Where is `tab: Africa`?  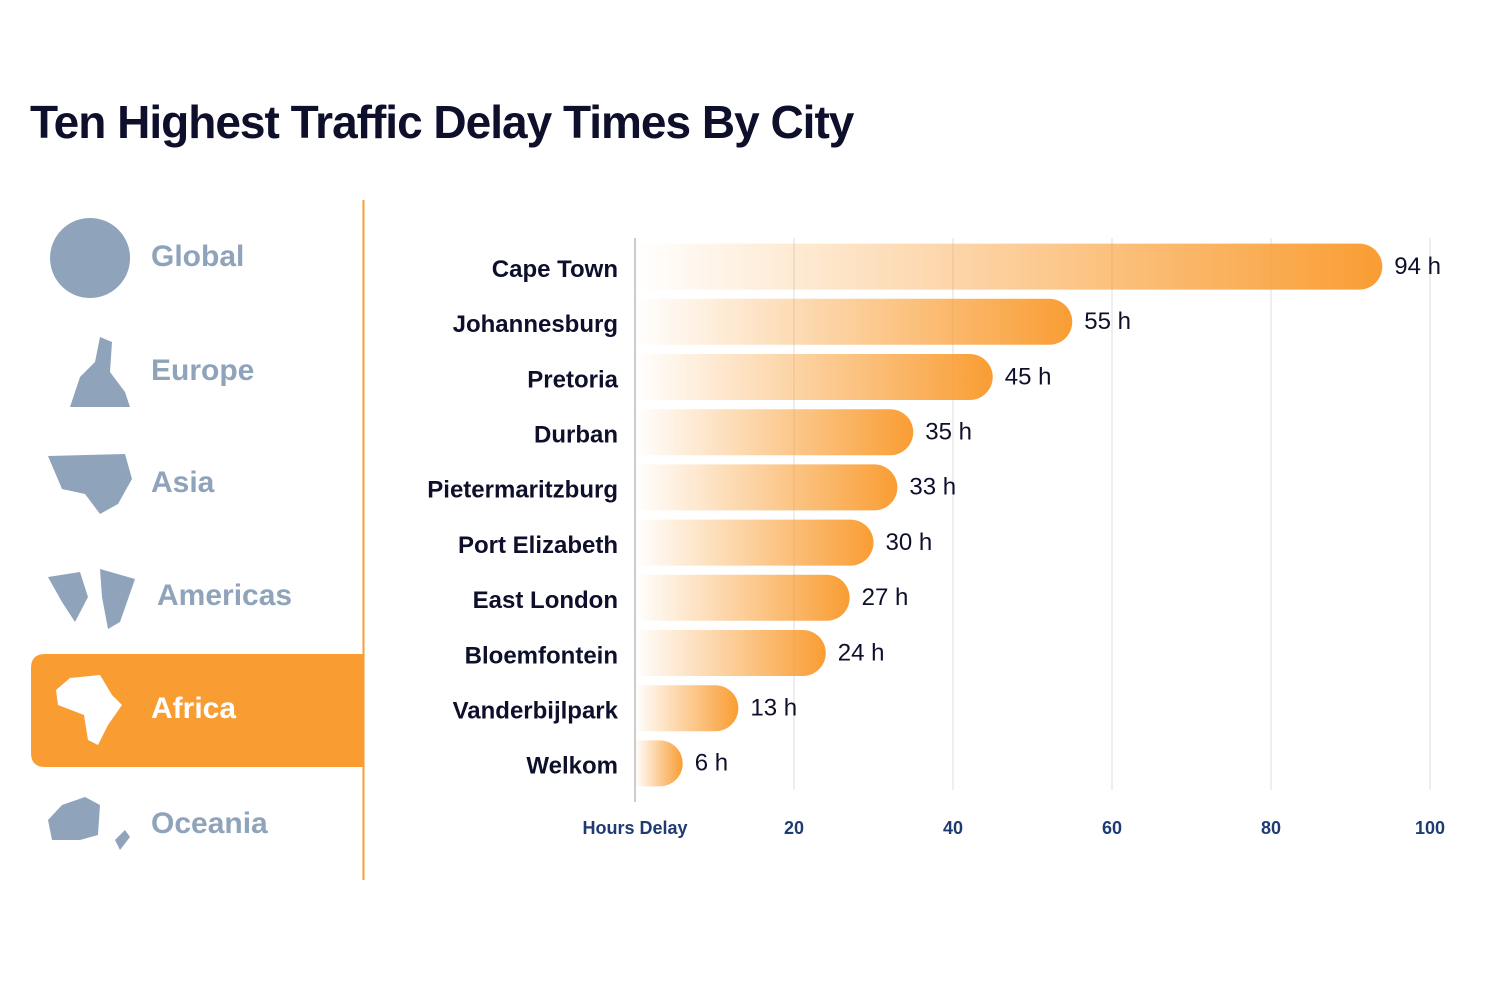
tab: Africa is located at coordinates (197, 710).